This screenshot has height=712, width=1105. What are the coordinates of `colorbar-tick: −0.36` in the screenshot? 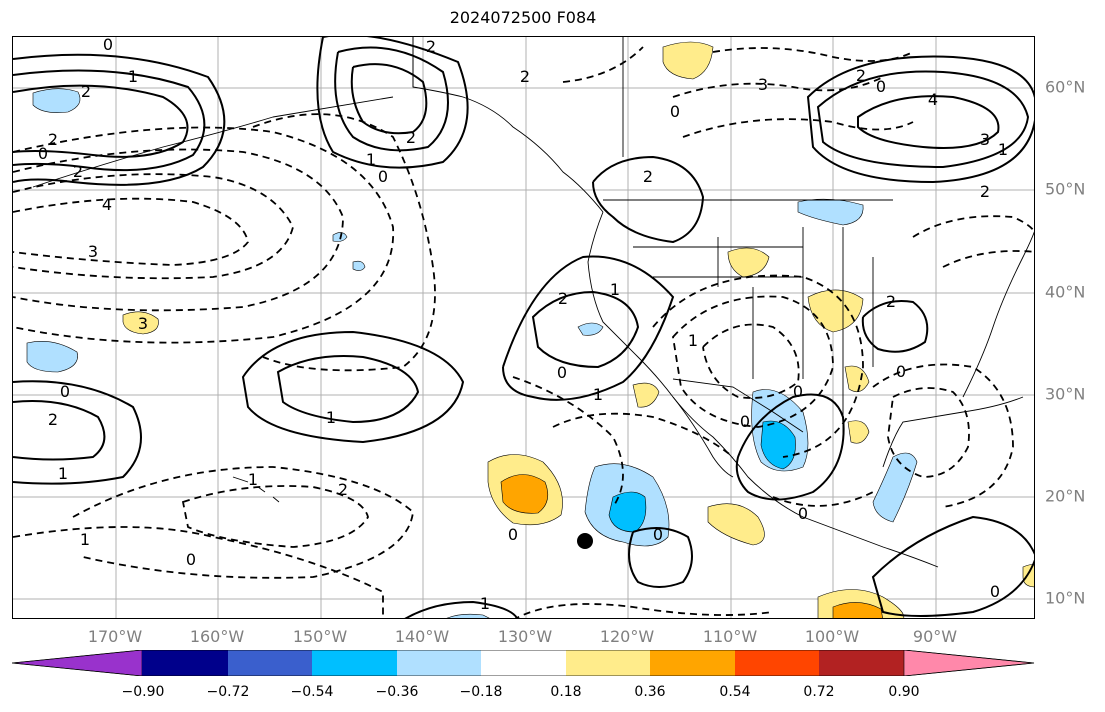 It's located at (397, 692).